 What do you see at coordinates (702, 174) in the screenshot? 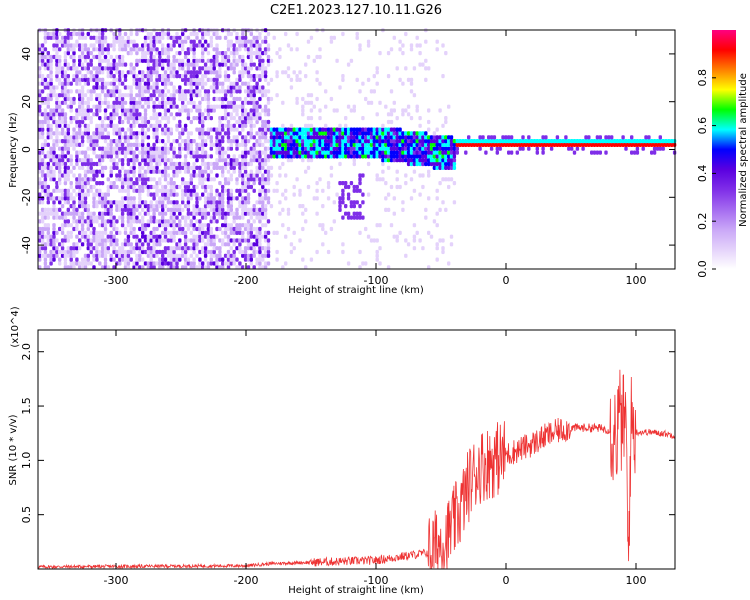
I see `colorbar-tick-label: 0.4` at bounding box center [702, 174].